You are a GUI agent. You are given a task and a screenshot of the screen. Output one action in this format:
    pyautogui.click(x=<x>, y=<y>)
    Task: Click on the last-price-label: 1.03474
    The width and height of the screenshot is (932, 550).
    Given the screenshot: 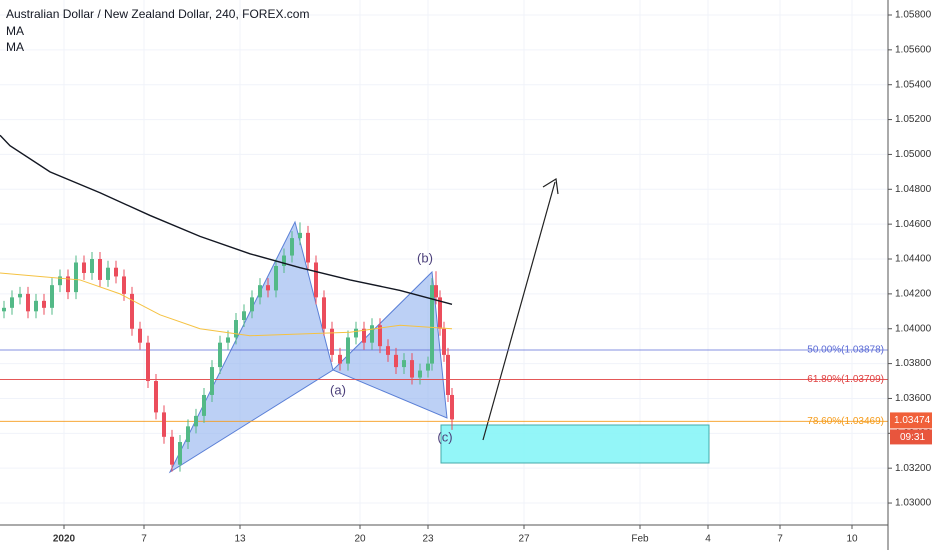 What is the action you would take?
    pyautogui.click(x=912, y=420)
    